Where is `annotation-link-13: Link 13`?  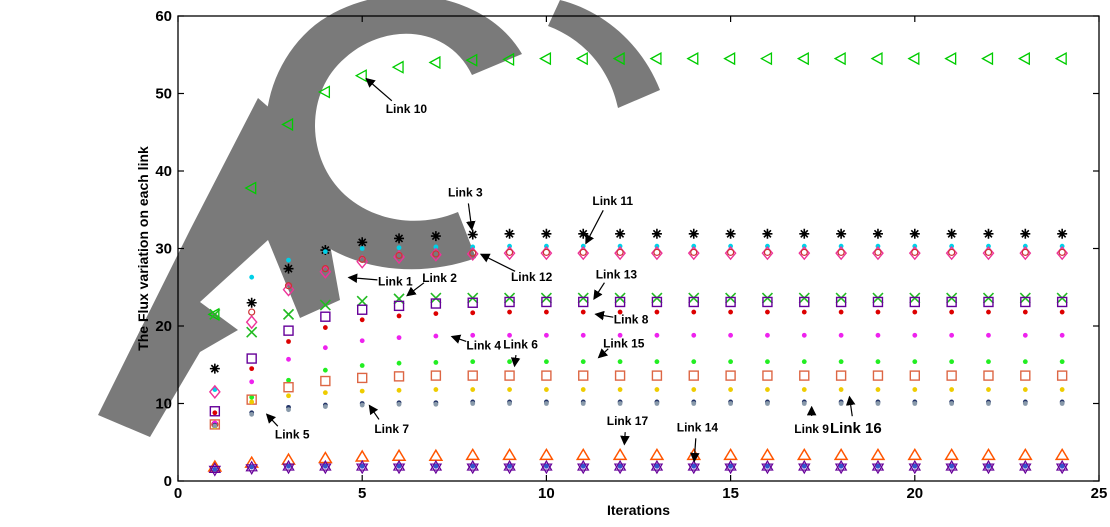
annotation-link-13: Link 13 is located at coordinates (617, 275).